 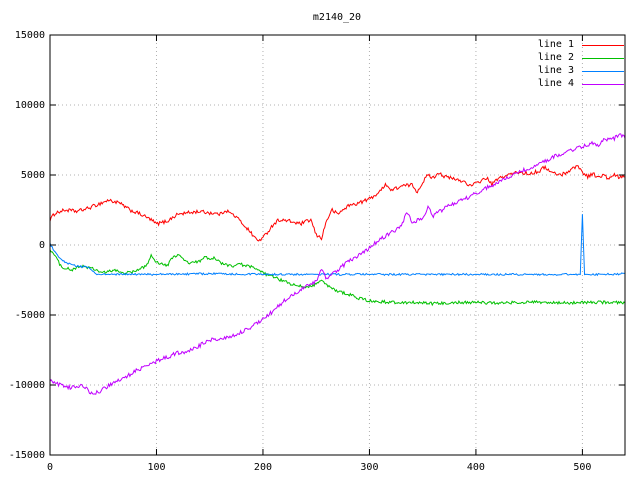 I want to click on y-tick-label: -5000, so click(x=30, y=315).